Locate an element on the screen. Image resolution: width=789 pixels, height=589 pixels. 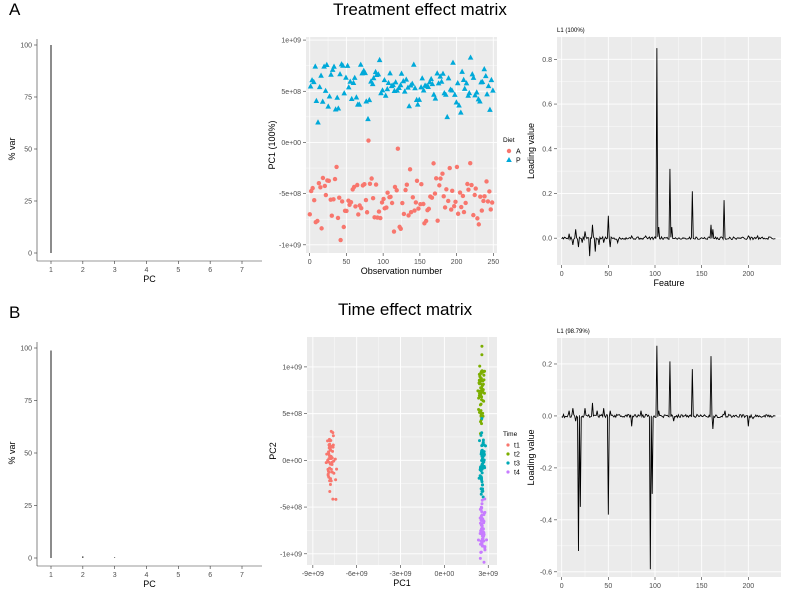
x-tick-label: -6e+09 is located at coordinates (357, 574).